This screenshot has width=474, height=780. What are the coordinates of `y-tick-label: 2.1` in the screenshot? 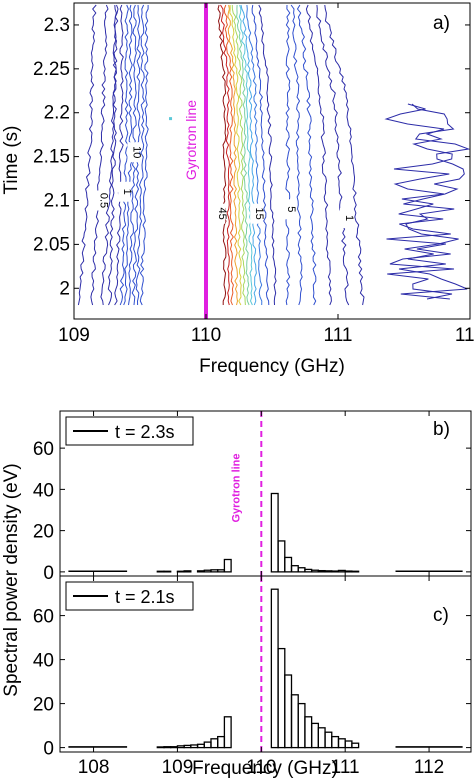 It's located at (57, 201).